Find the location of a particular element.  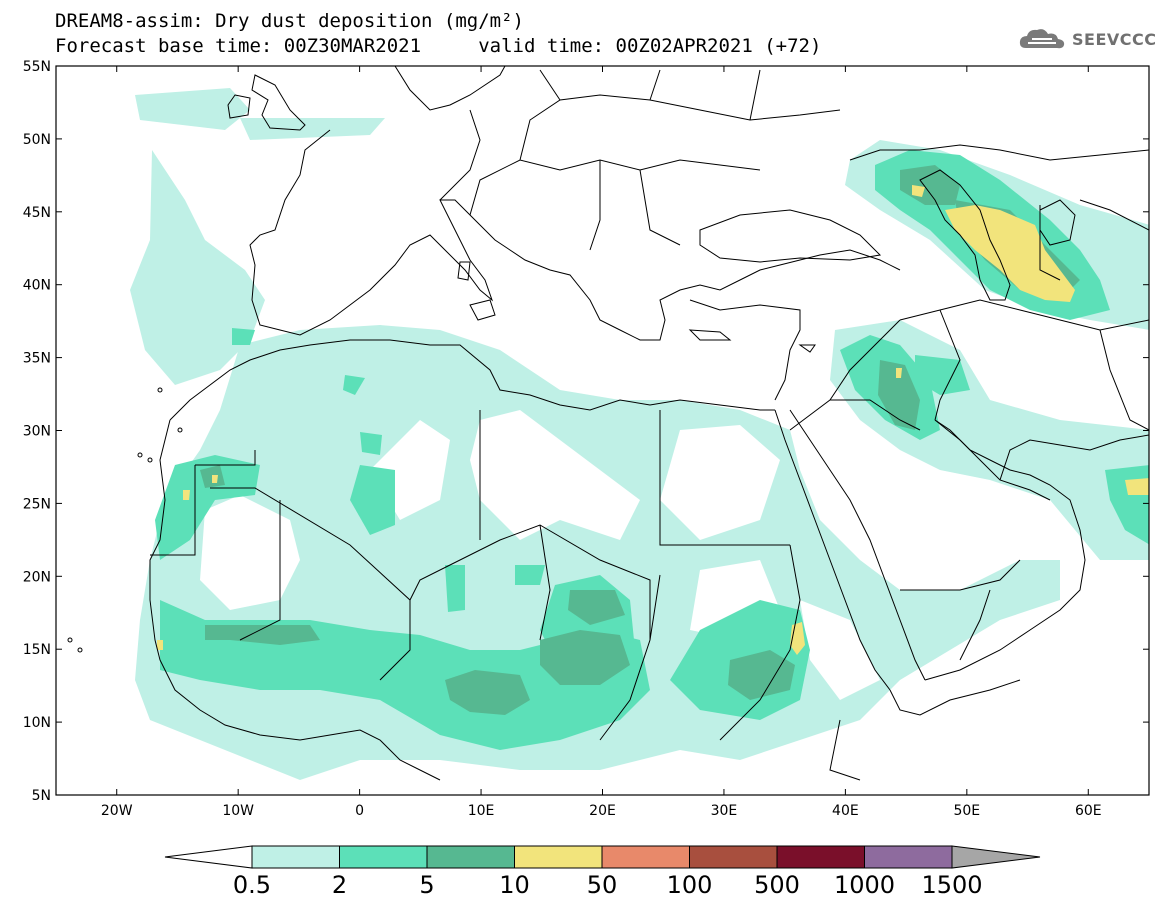

lon-label: 50E is located at coordinates (966, 811).